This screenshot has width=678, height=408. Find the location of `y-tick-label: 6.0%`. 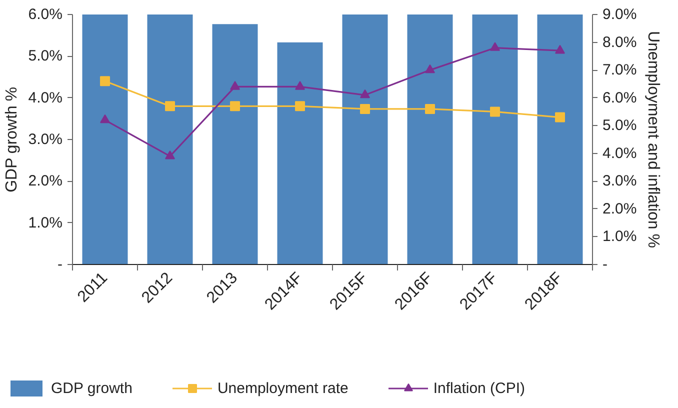

y-tick-label: 6.0% is located at coordinates (45, 14).